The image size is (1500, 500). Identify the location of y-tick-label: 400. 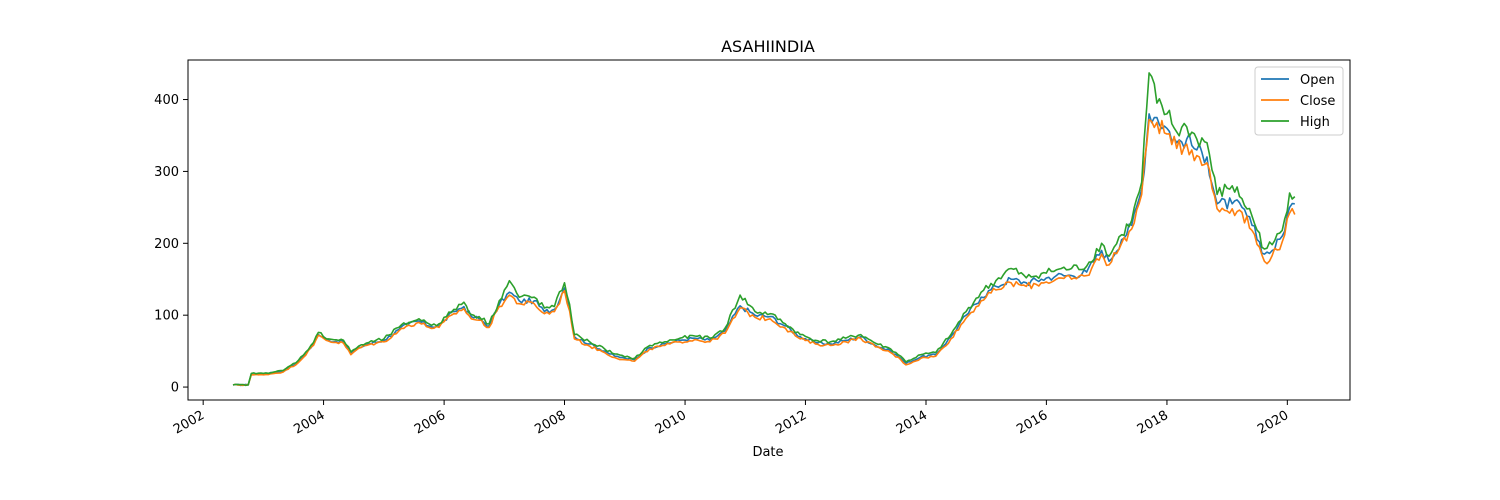
(166, 100).